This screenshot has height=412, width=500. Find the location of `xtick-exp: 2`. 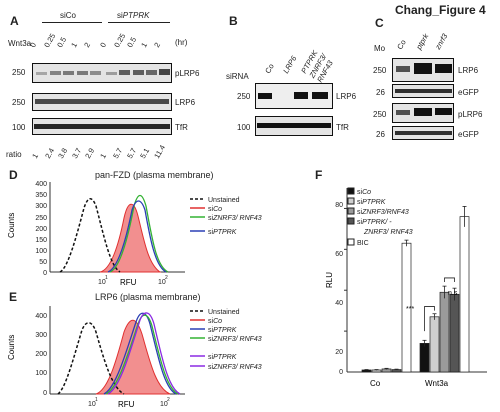

xtick-exp: 2 is located at coordinates (166, 278).